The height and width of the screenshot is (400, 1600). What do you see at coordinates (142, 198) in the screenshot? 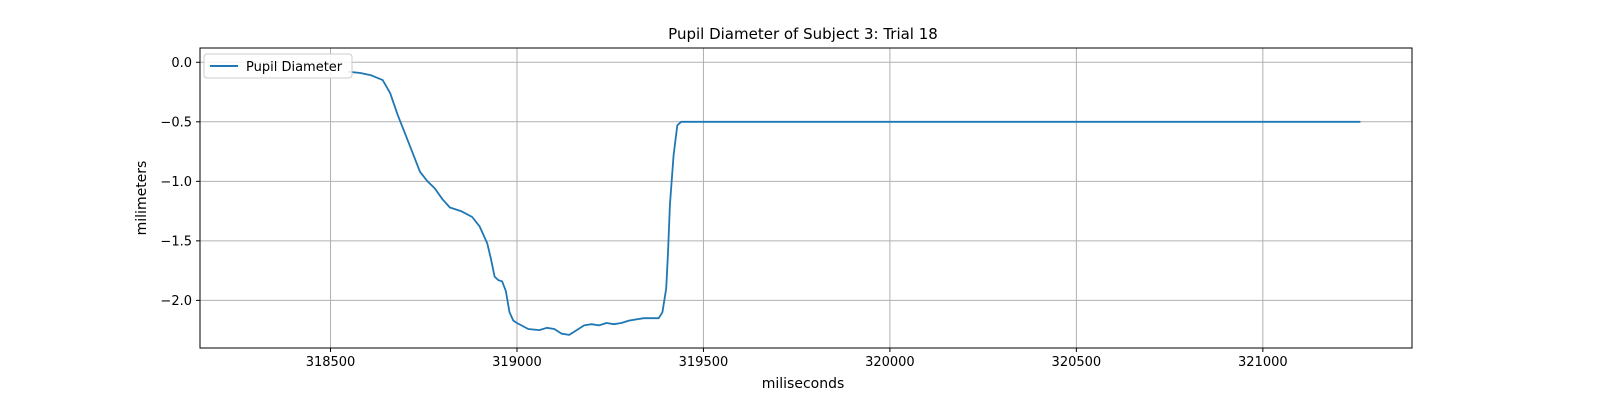
I see `y-axis-label: milimeters` at bounding box center [142, 198].